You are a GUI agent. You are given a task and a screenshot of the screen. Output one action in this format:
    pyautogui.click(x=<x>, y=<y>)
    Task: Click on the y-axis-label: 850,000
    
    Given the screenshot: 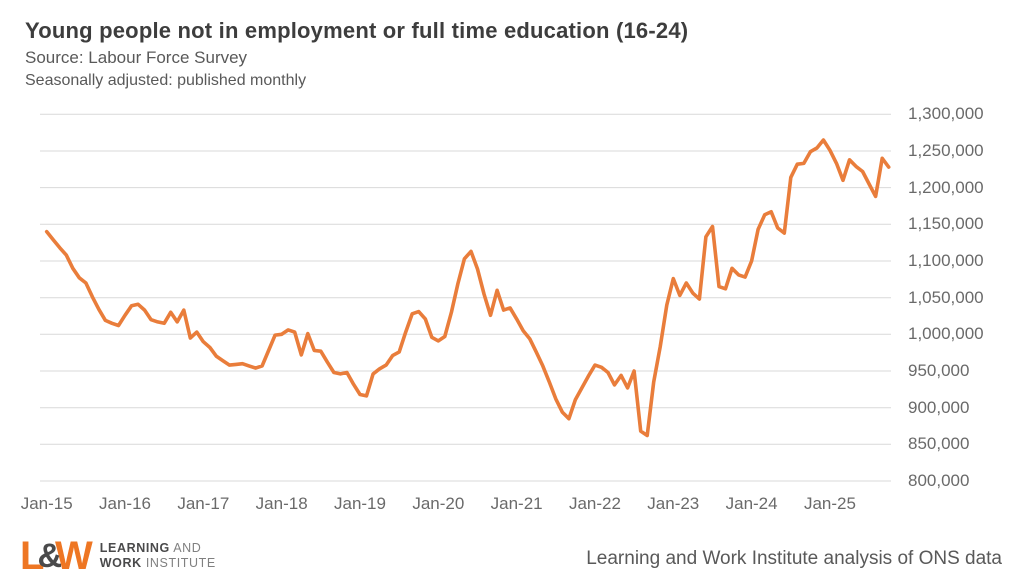 What is the action you would take?
    pyautogui.click(x=939, y=444)
    